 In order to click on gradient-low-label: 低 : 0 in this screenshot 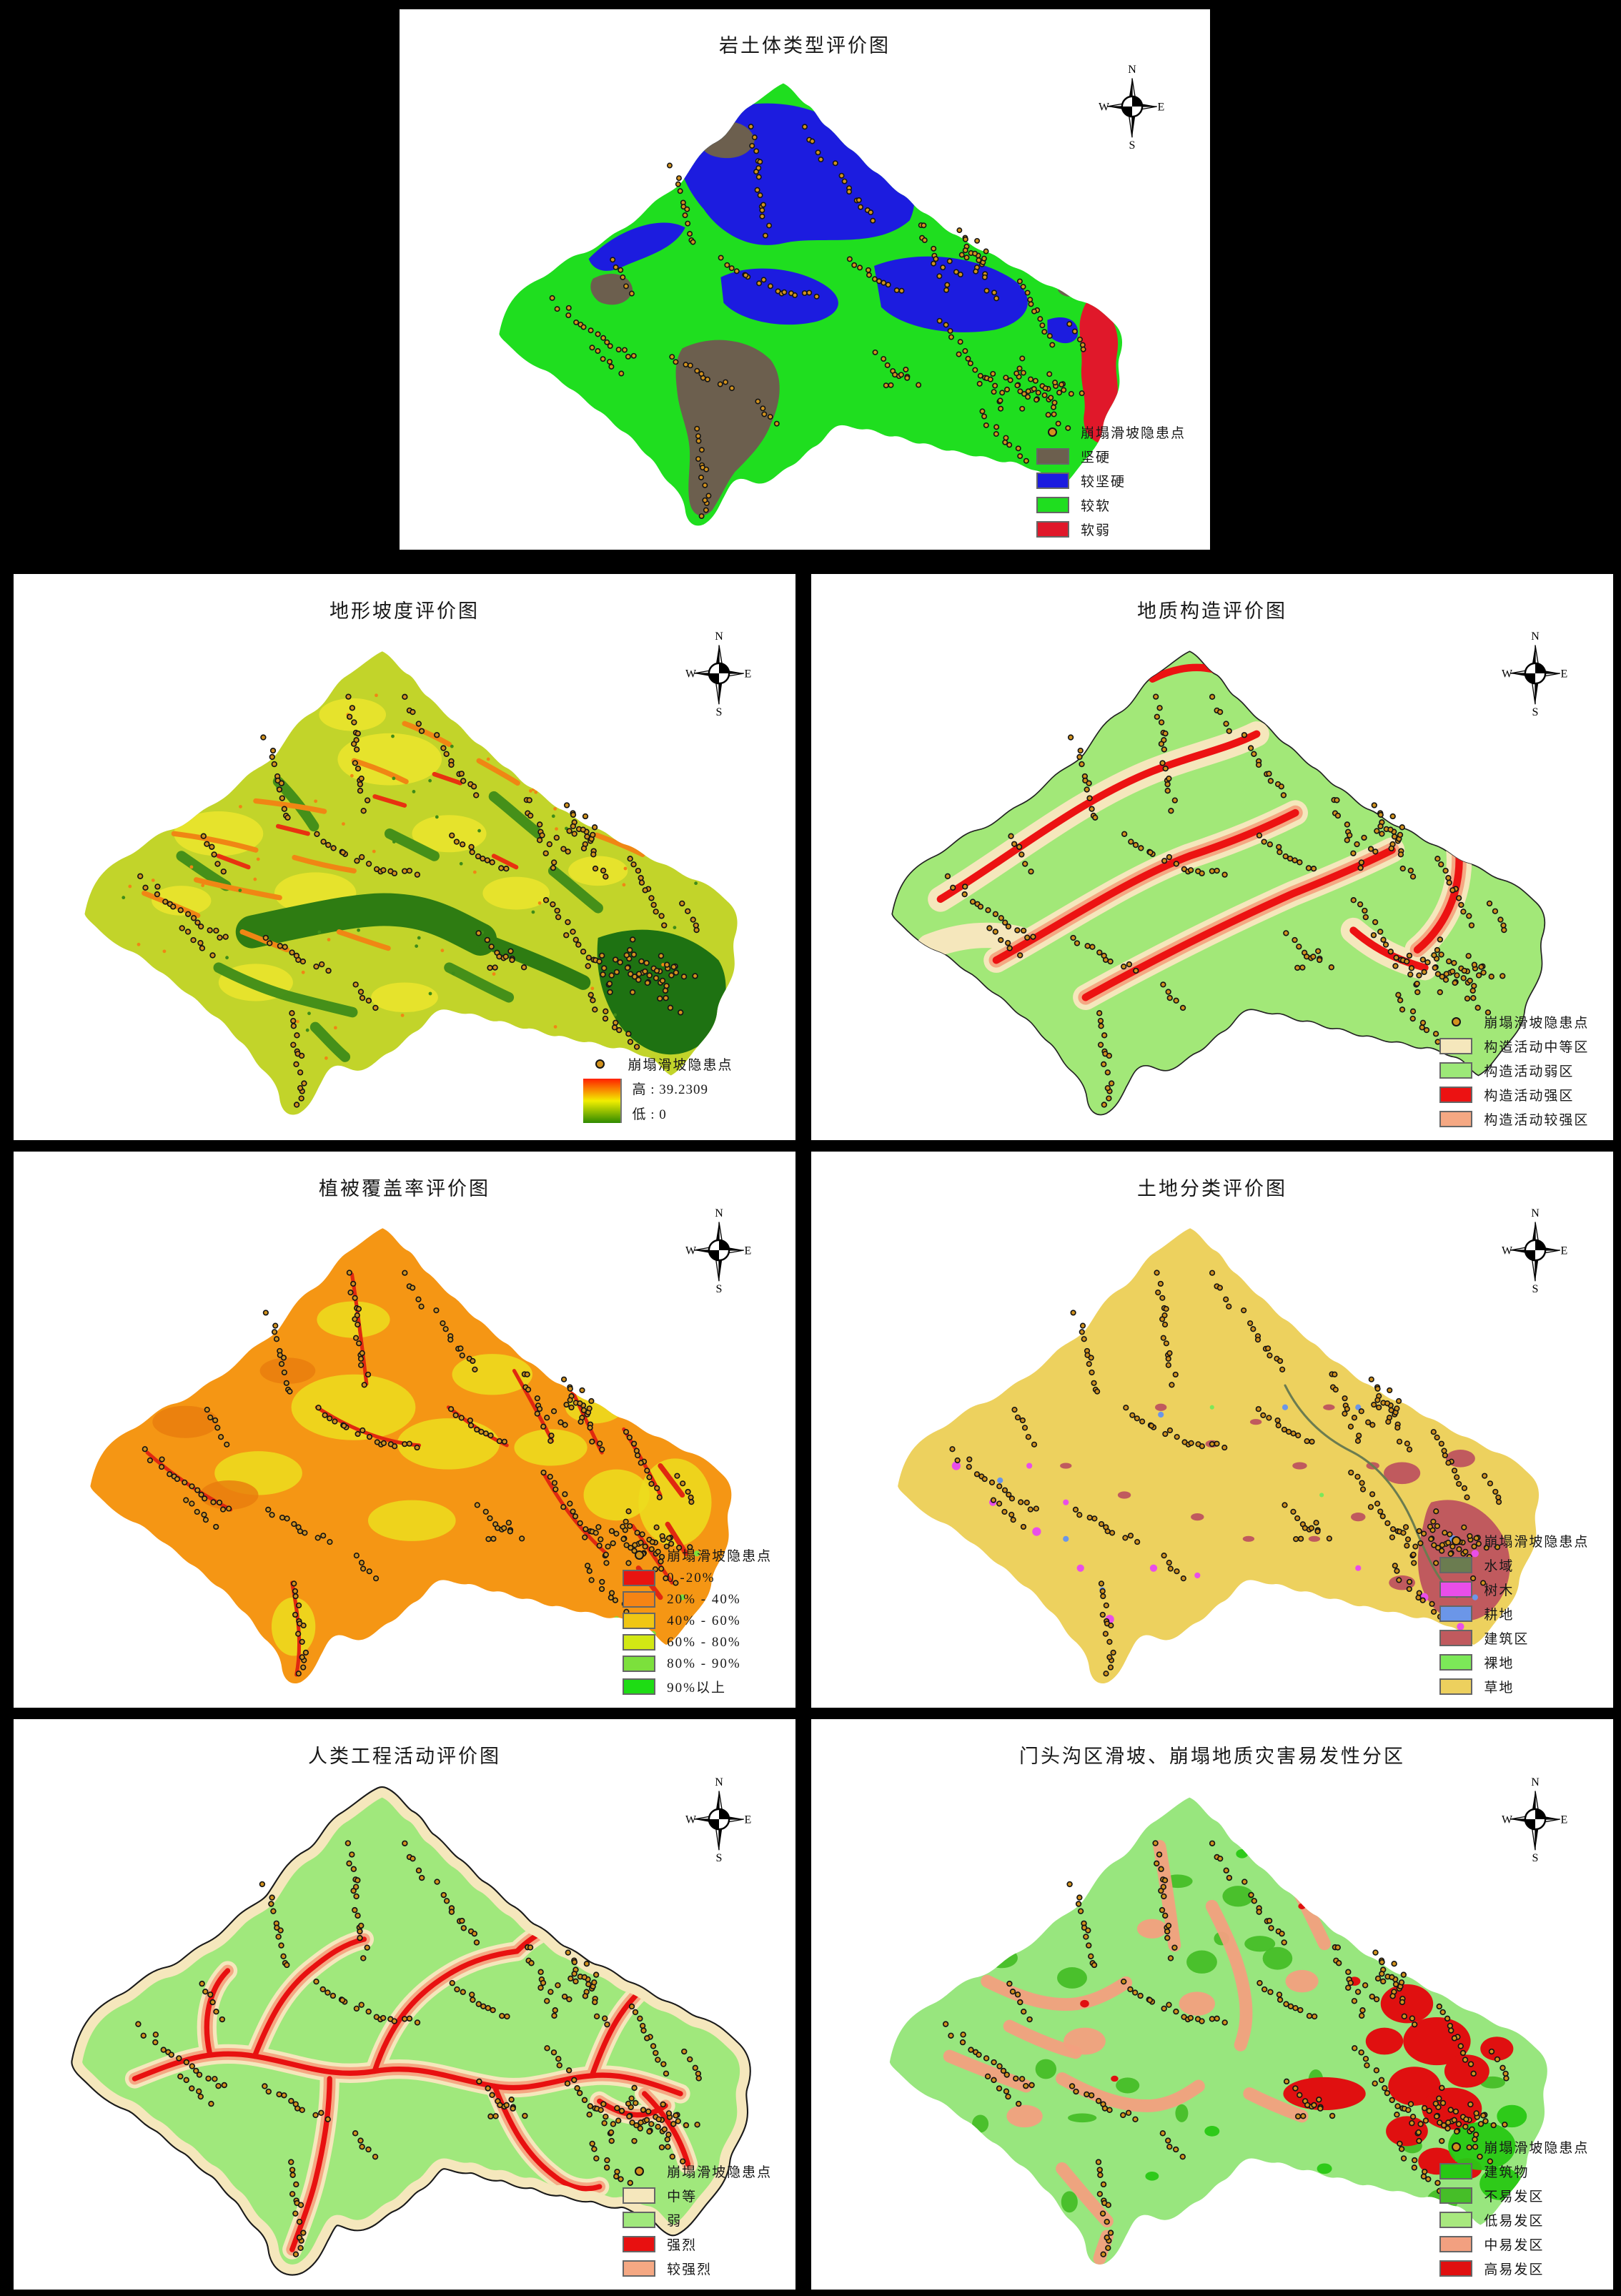, I will do `click(649, 1115)`.